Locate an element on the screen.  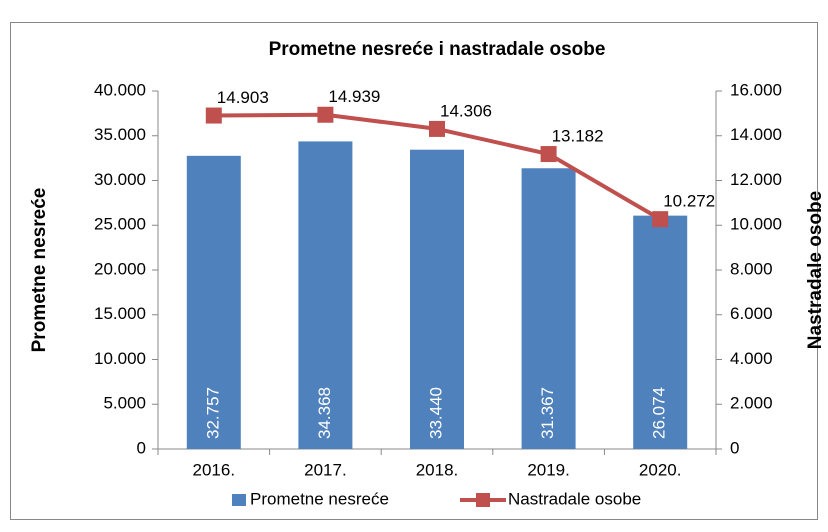
bar-value-label: 34.368 is located at coordinates (324, 413).